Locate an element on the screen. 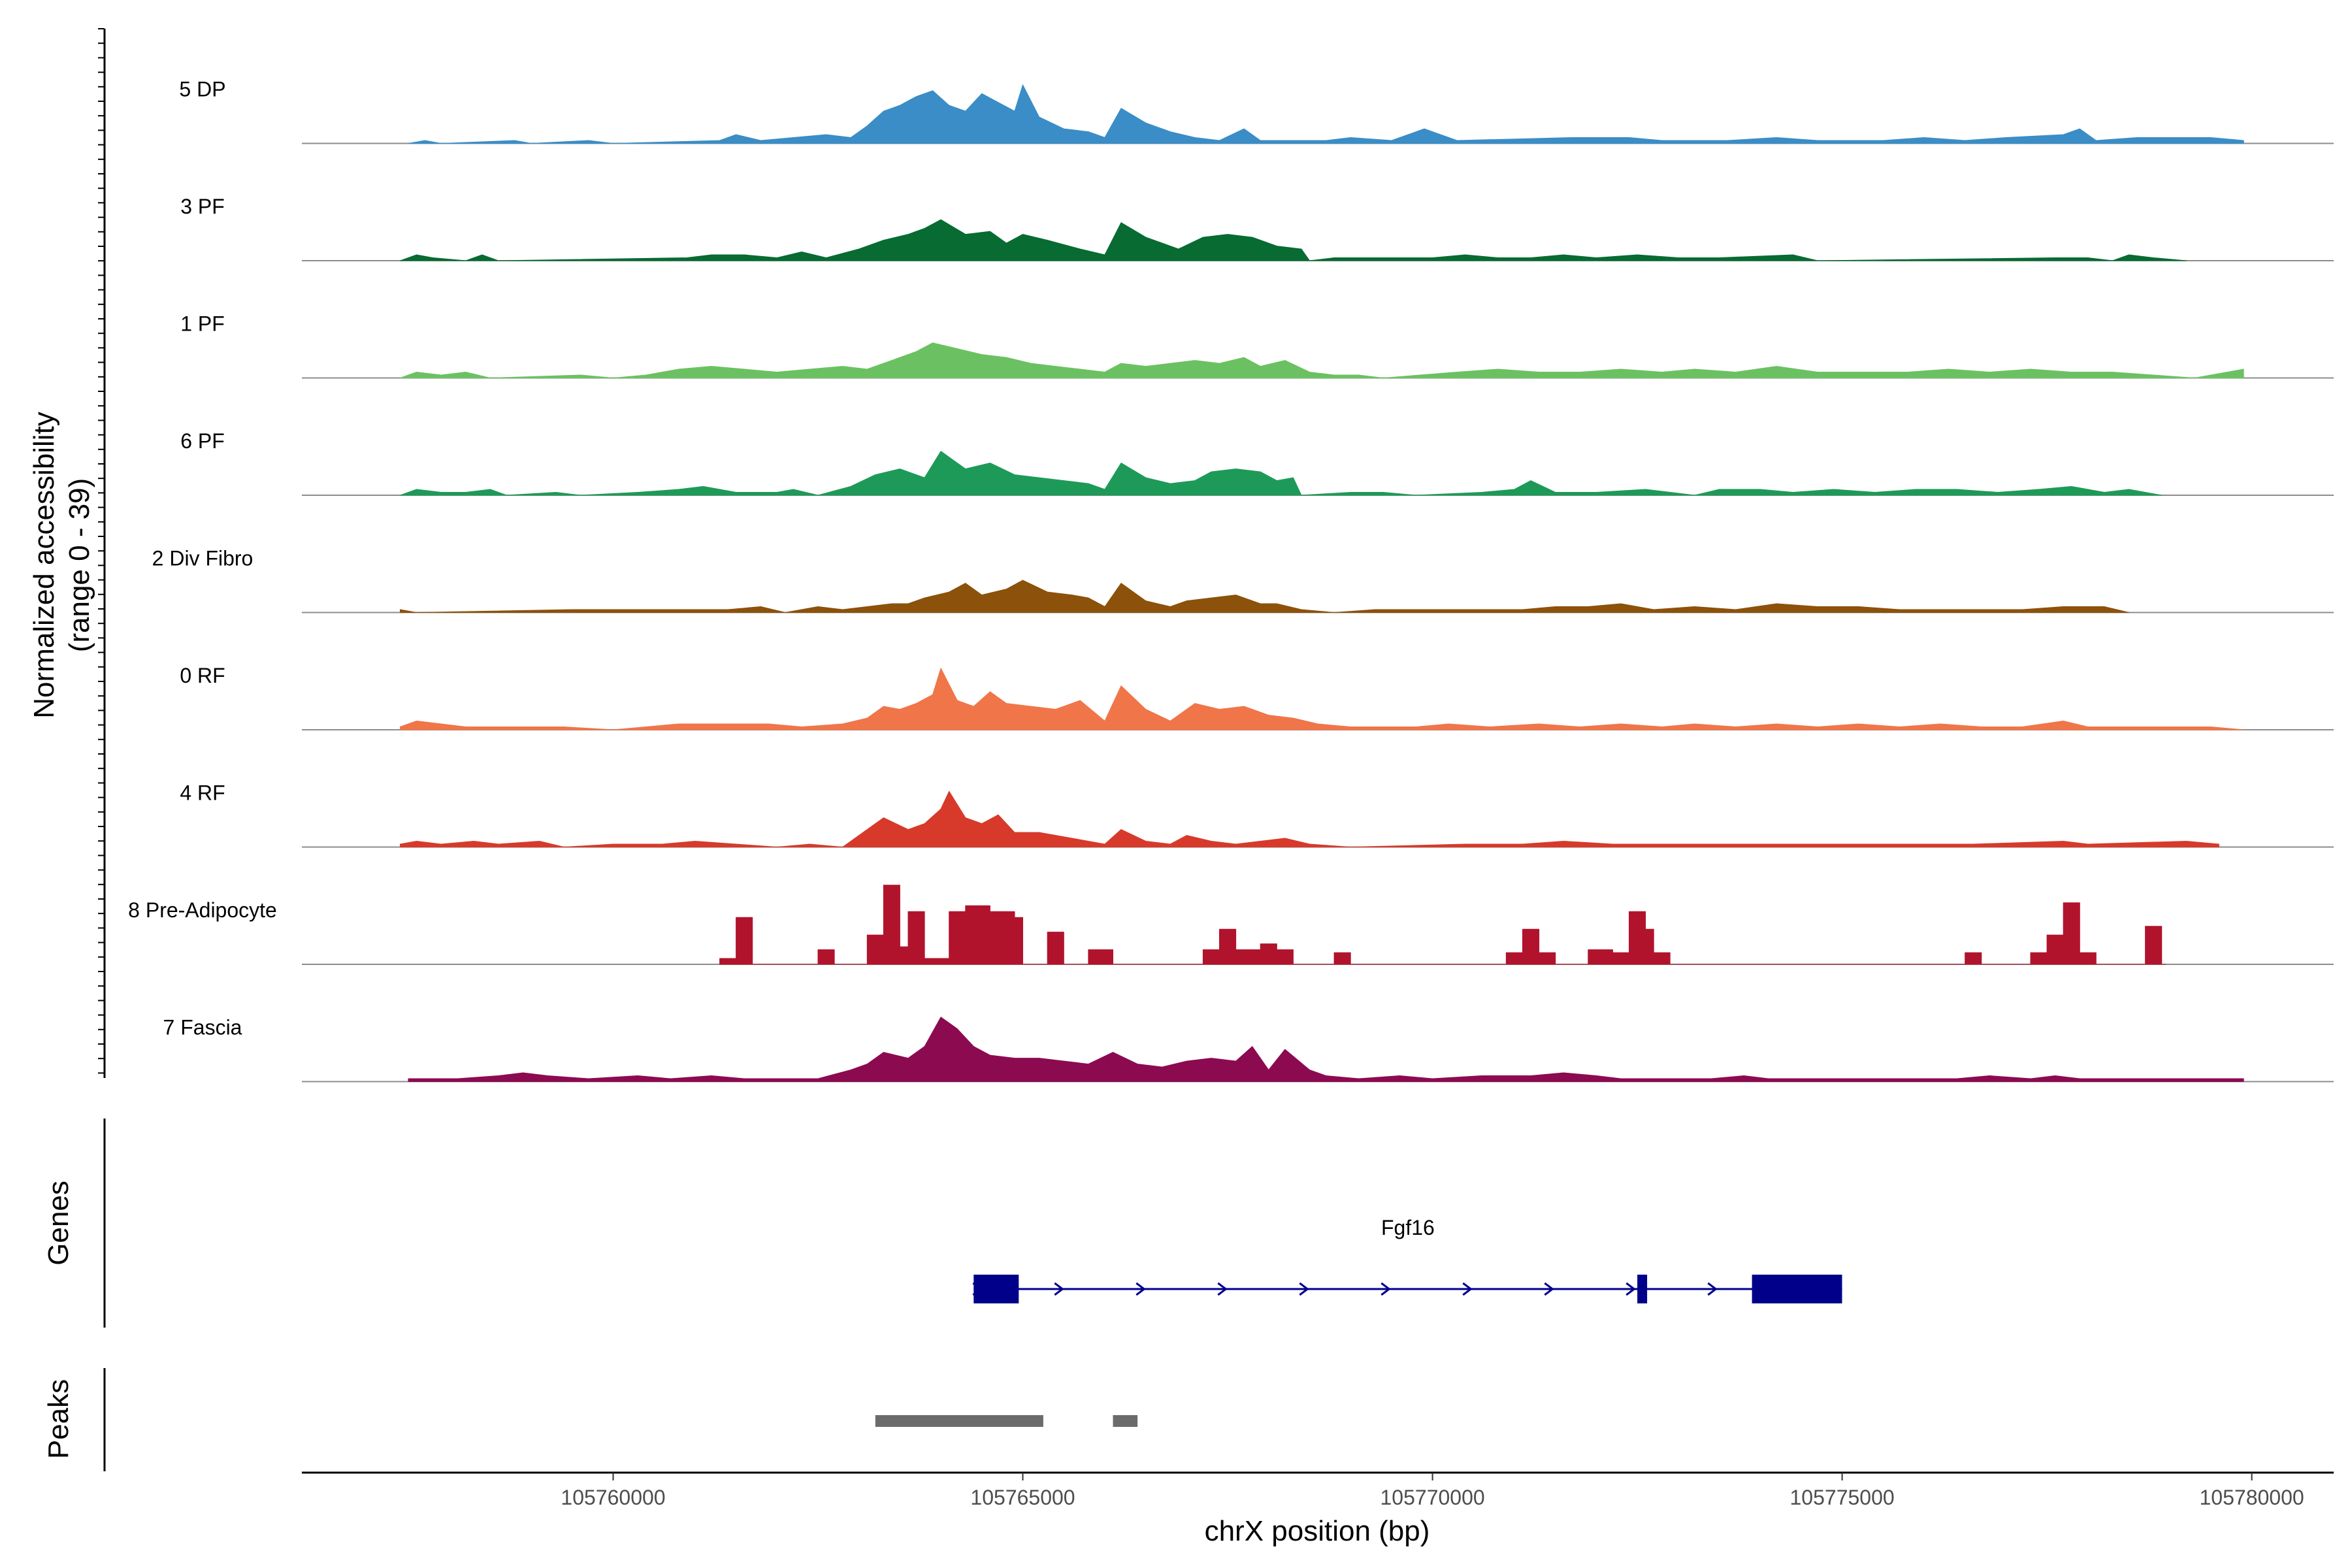  y-axis-title: Normalized accessibility is located at coordinates (44, 565).